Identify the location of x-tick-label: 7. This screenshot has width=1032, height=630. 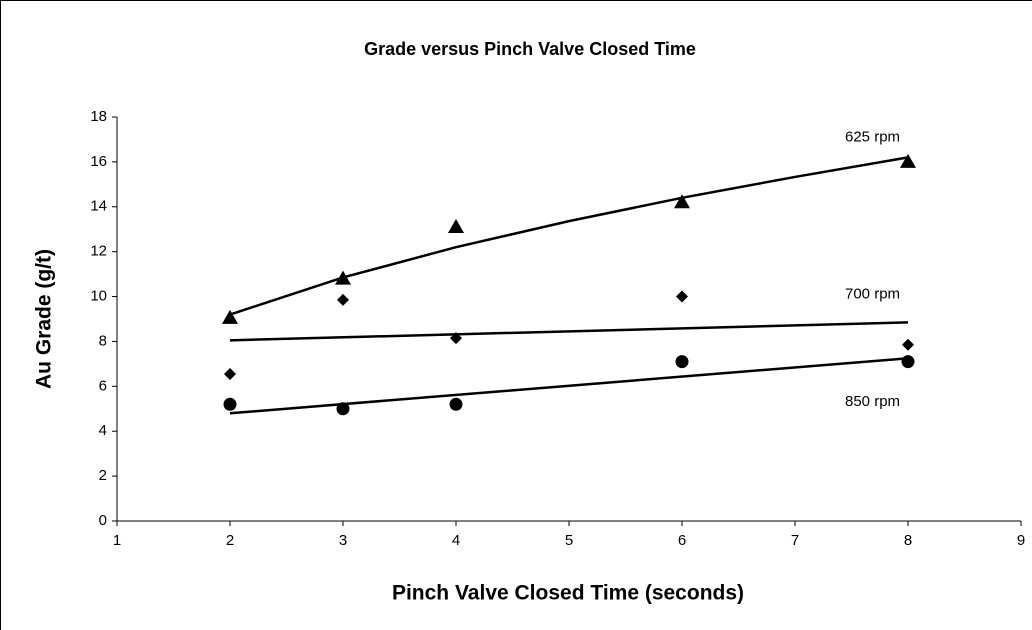
(795, 540).